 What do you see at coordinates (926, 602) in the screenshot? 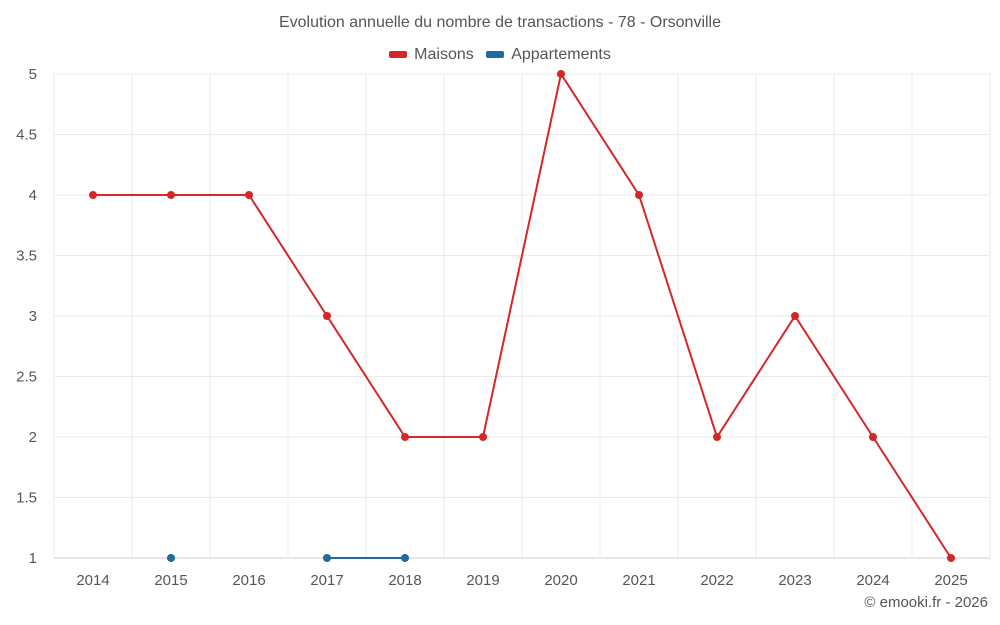
I see `credit-text: © emooki.fr - 2026` at bounding box center [926, 602].